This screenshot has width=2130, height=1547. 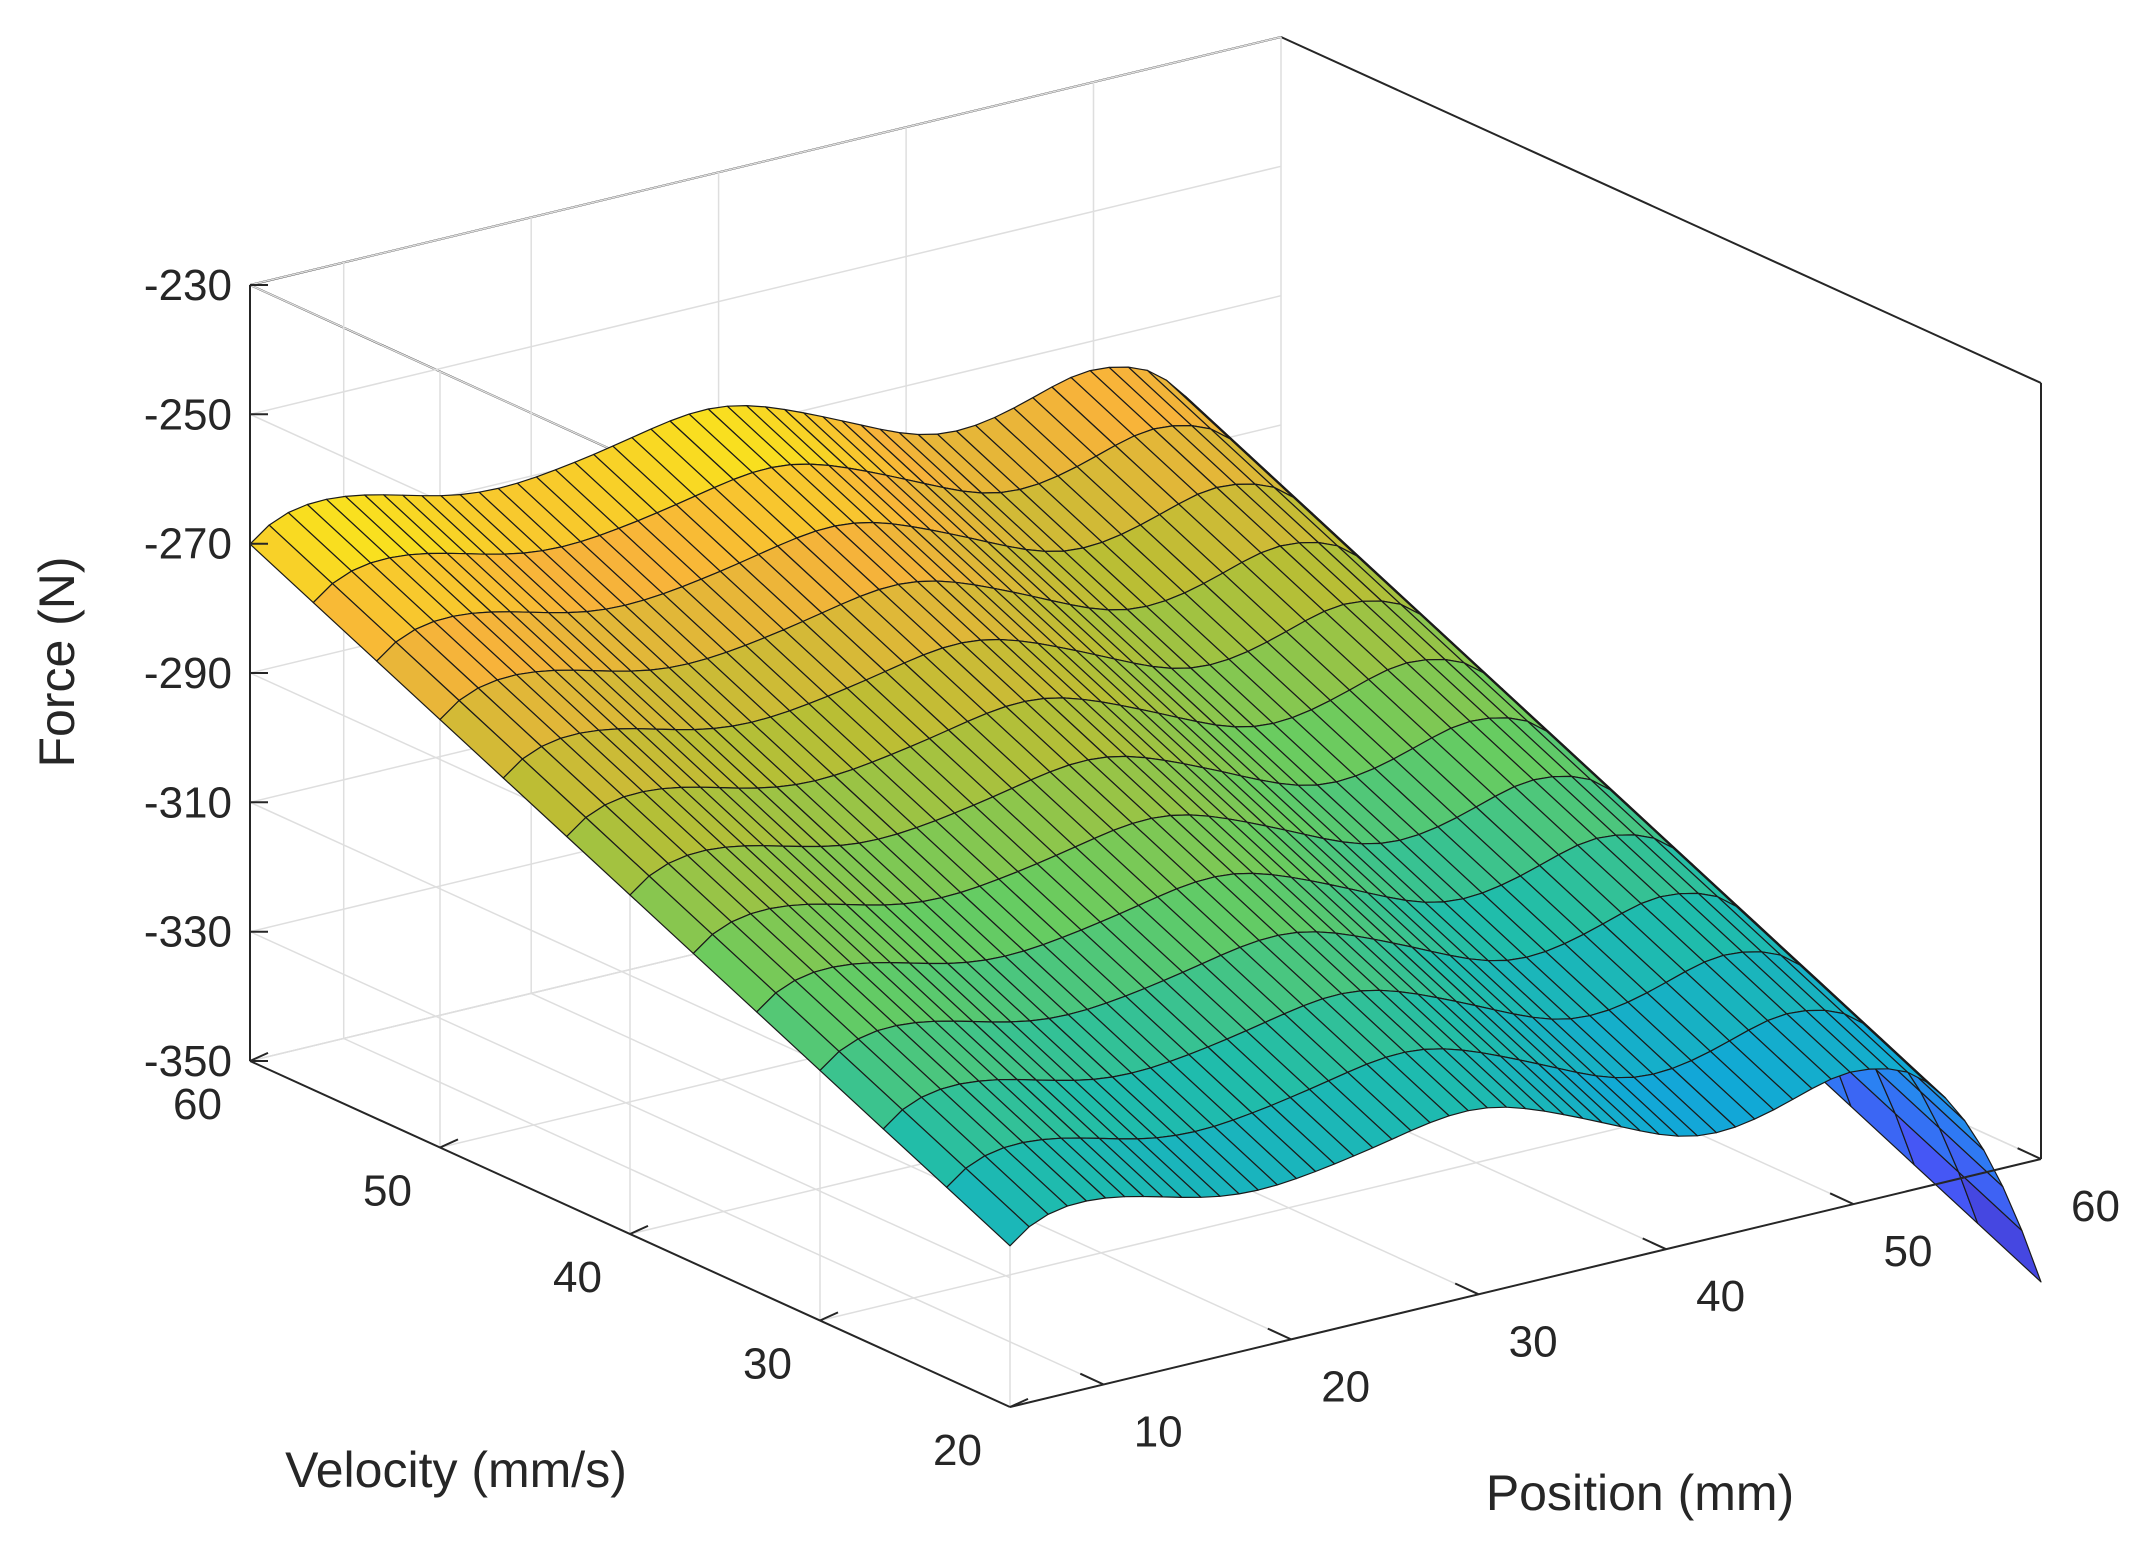 What do you see at coordinates (188, 414) in the screenshot?
I see `z-tick-label: -250` at bounding box center [188, 414].